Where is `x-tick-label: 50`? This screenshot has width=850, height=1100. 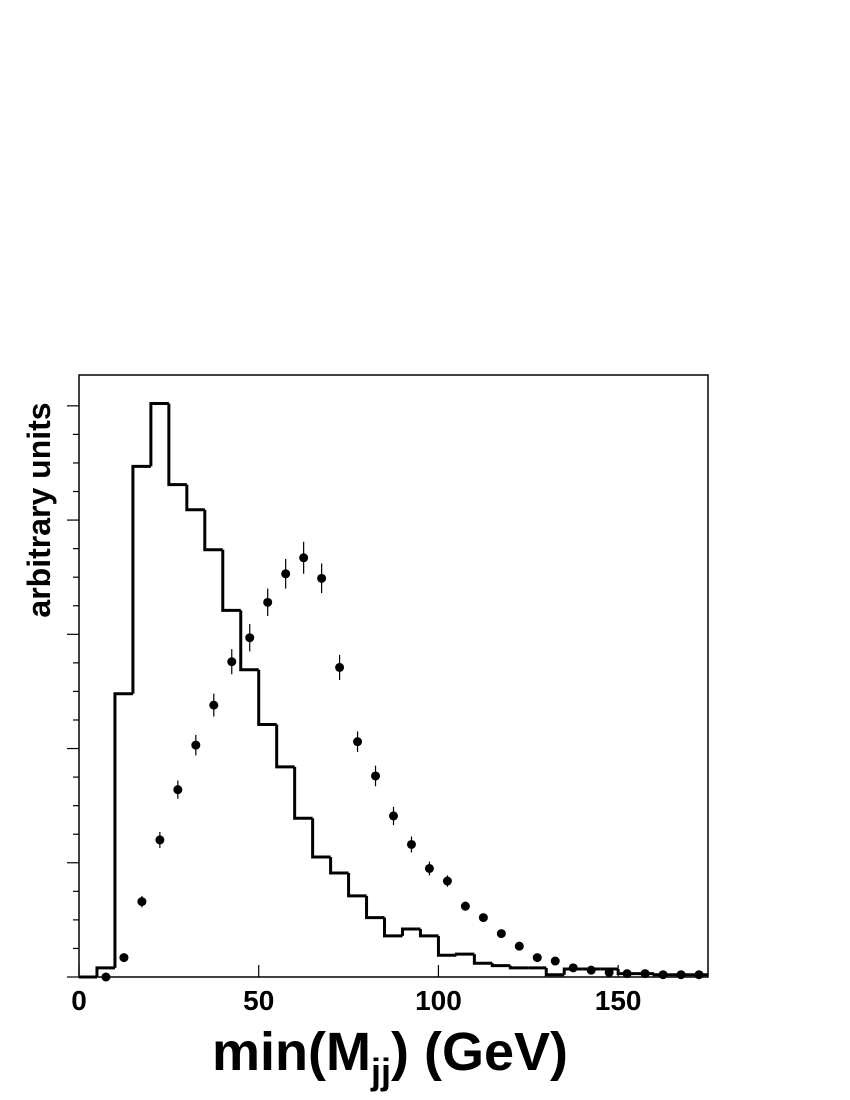 x-tick-label: 50 is located at coordinates (258, 1000).